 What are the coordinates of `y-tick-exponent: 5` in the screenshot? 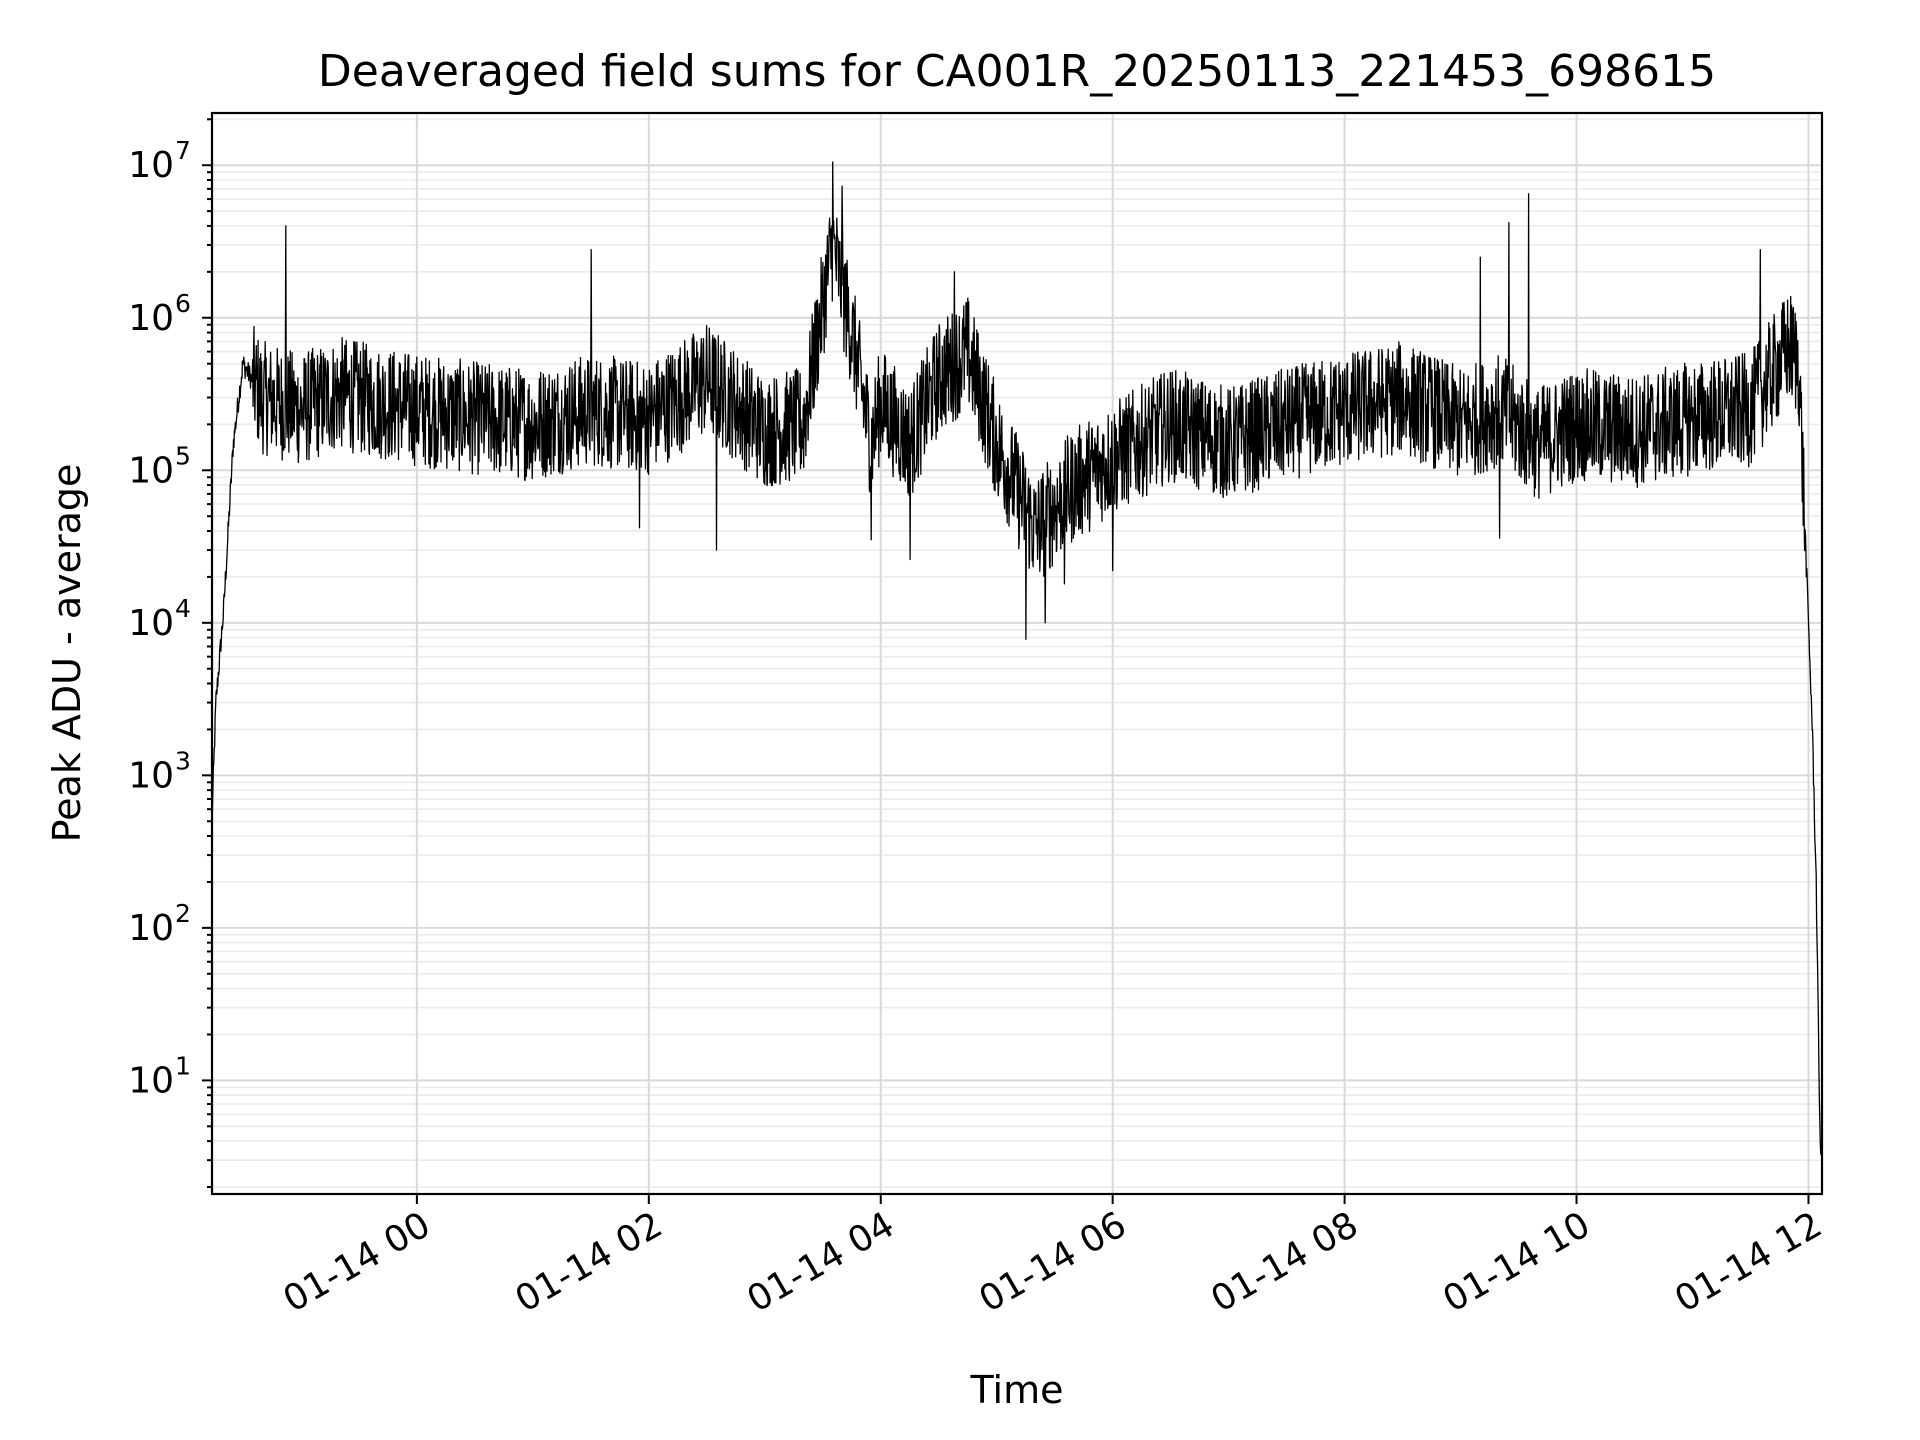 It's located at (183, 455).